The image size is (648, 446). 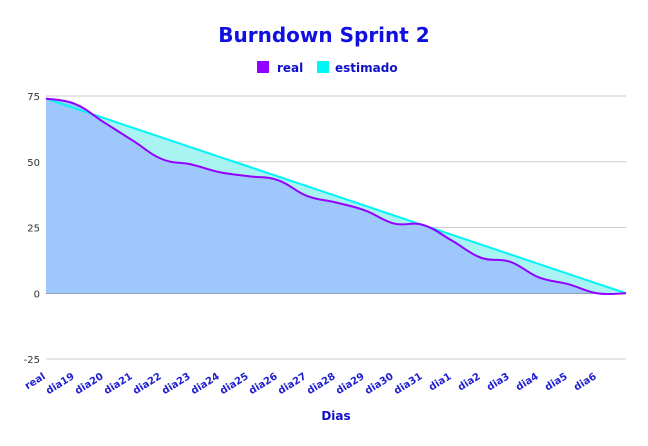 What do you see at coordinates (89, 384) in the screenshot?
I see `x-tick-label: dia20` at bounding box center [89, 384].